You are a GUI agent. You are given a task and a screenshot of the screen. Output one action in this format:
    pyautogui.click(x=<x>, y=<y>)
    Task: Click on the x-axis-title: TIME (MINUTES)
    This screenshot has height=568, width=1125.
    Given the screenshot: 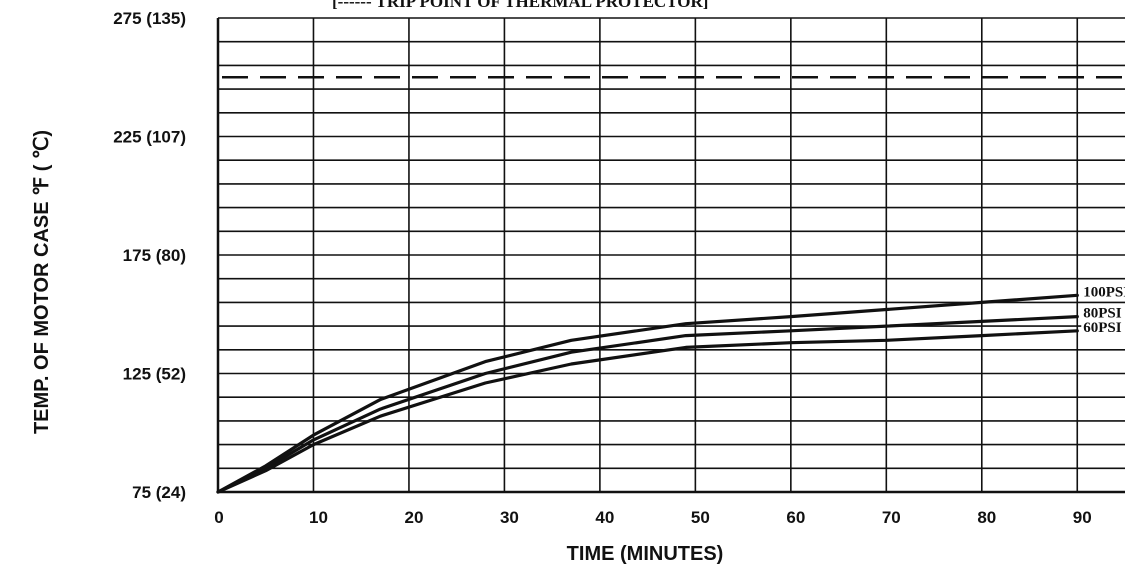 What is the action you would take?
    pyautogui.click(x=645, y=554)
    